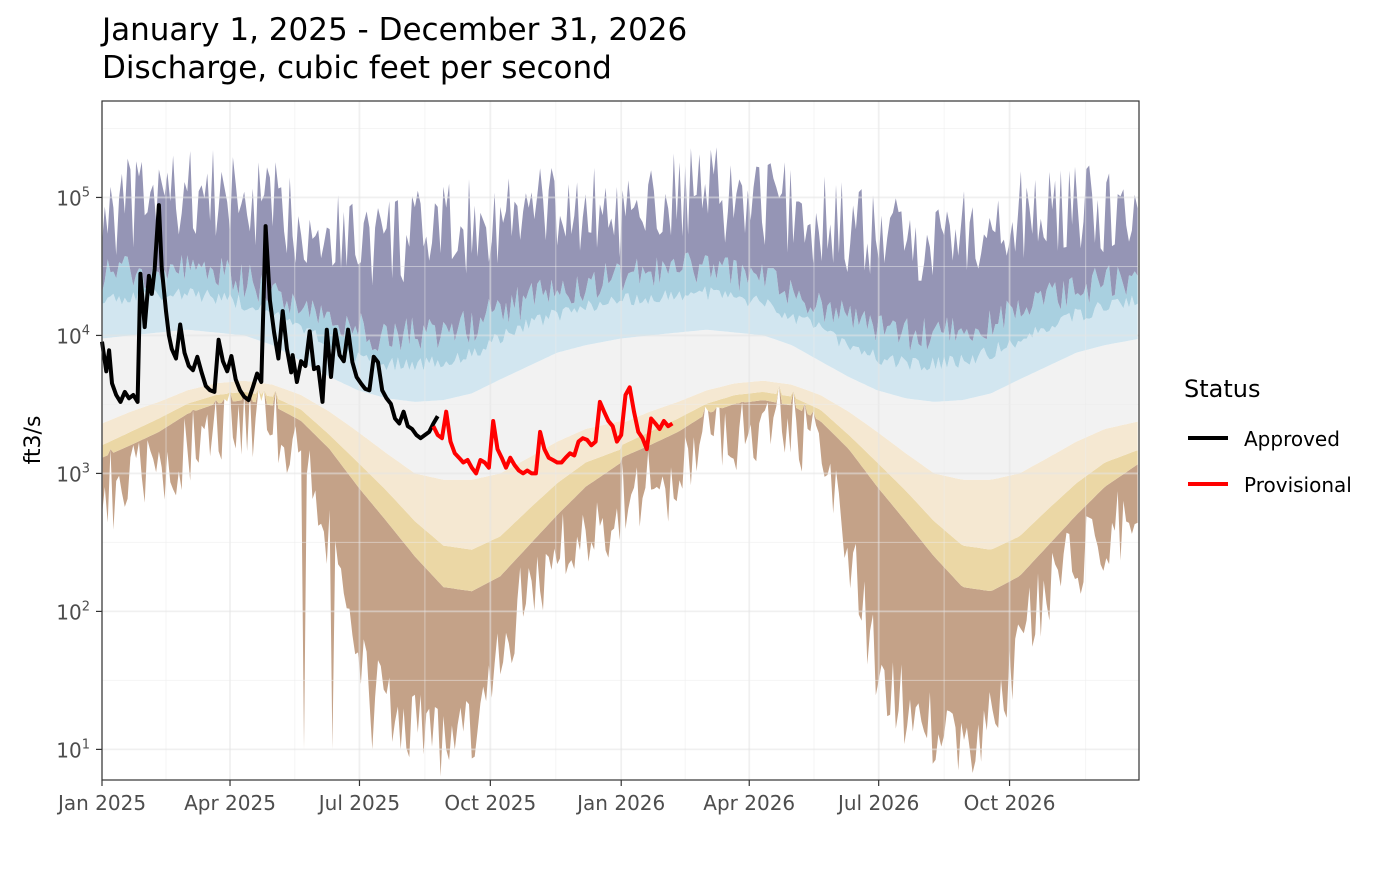 The image size is (1400, 869). I want to click on legend-label-approved: Approved, so click(1292, 439).